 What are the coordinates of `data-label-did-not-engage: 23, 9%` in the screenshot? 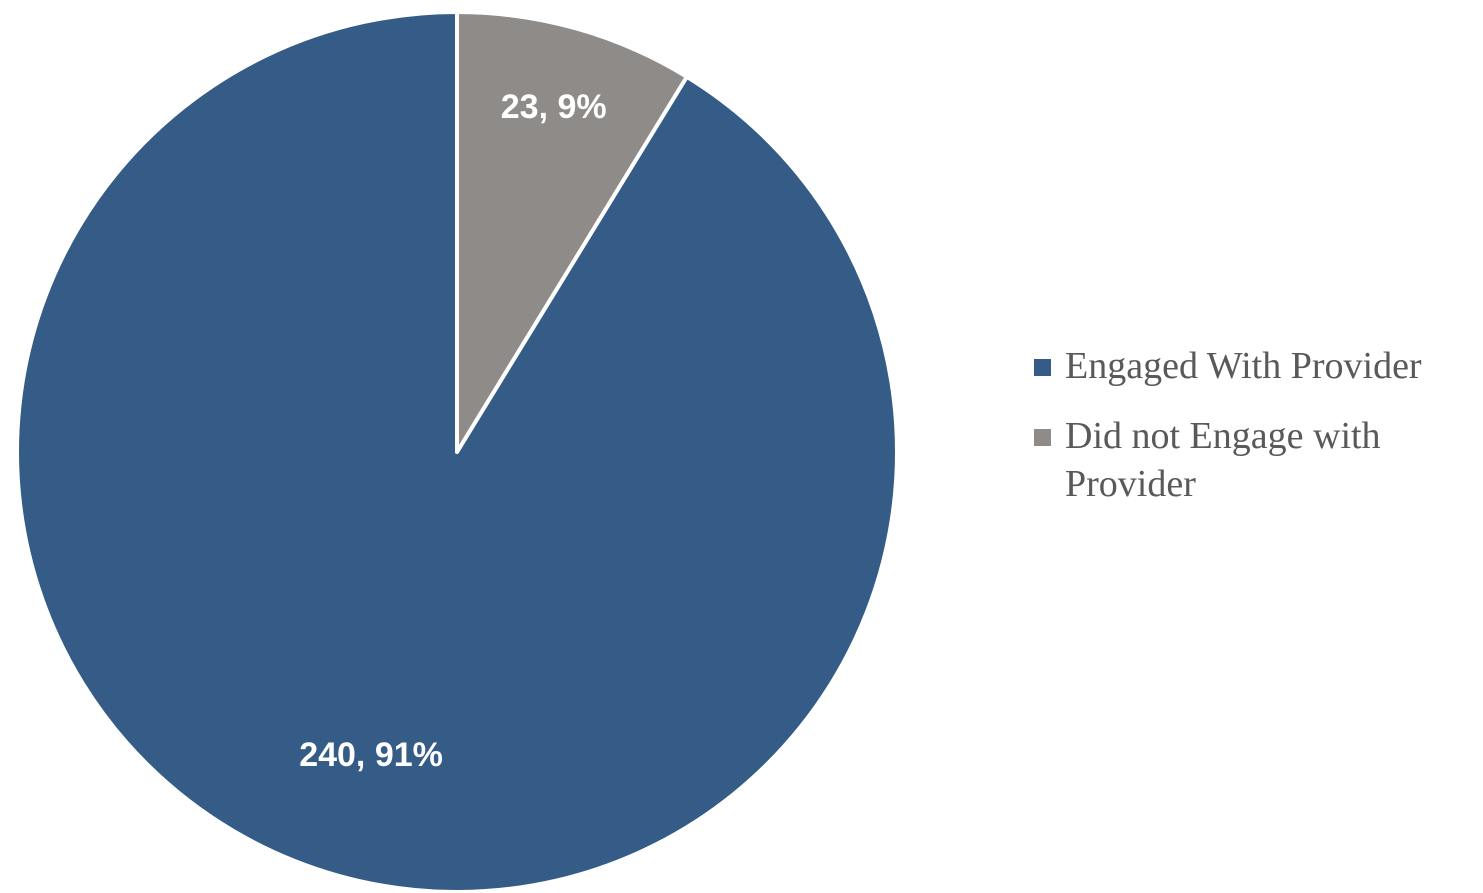 It's located at (554, 107).